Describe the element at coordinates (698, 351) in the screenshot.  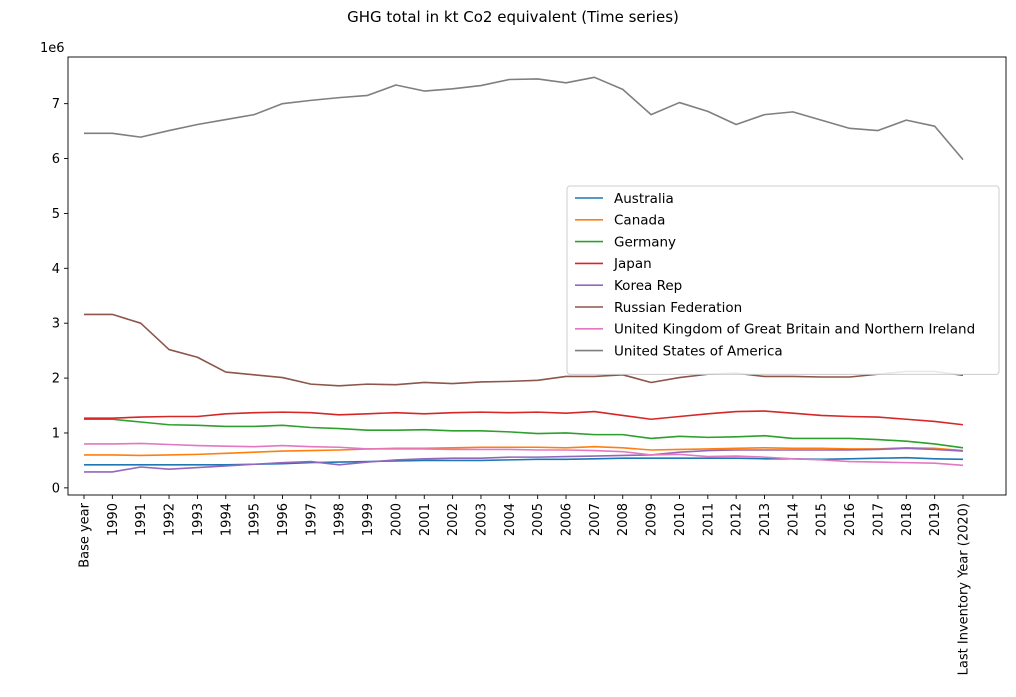
I see `legend-label: United States of America` at that location.